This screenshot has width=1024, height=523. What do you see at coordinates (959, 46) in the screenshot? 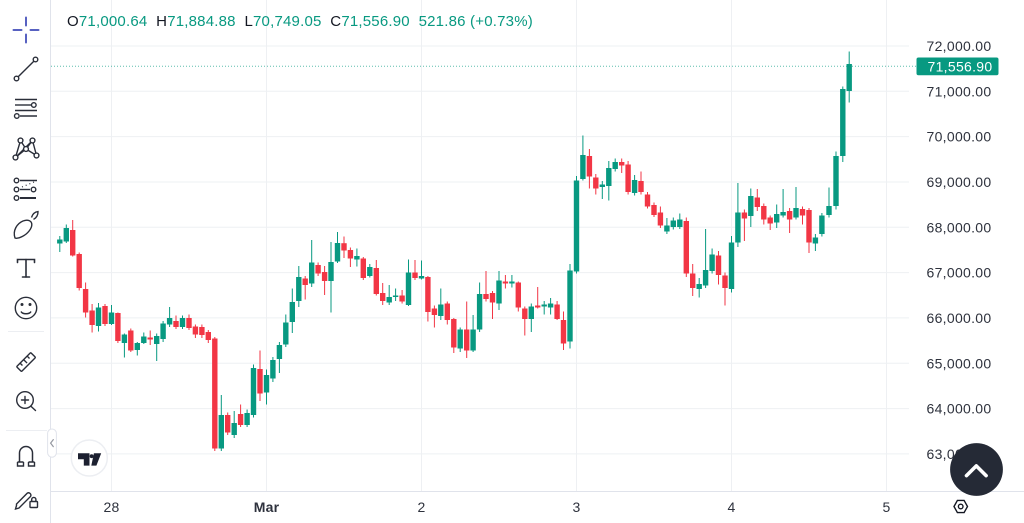
I see `svg-text: 72,000.00` at bounding box center [959, 46].